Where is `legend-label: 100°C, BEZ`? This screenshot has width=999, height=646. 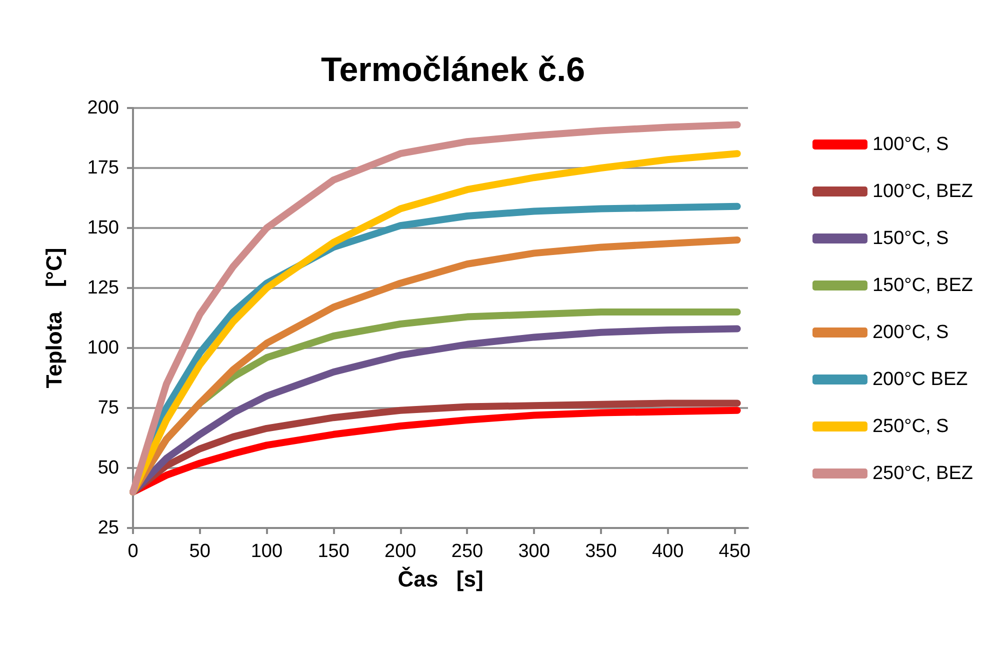 legend-label: 100°C, BEZ is located at coordinates (923, 191).